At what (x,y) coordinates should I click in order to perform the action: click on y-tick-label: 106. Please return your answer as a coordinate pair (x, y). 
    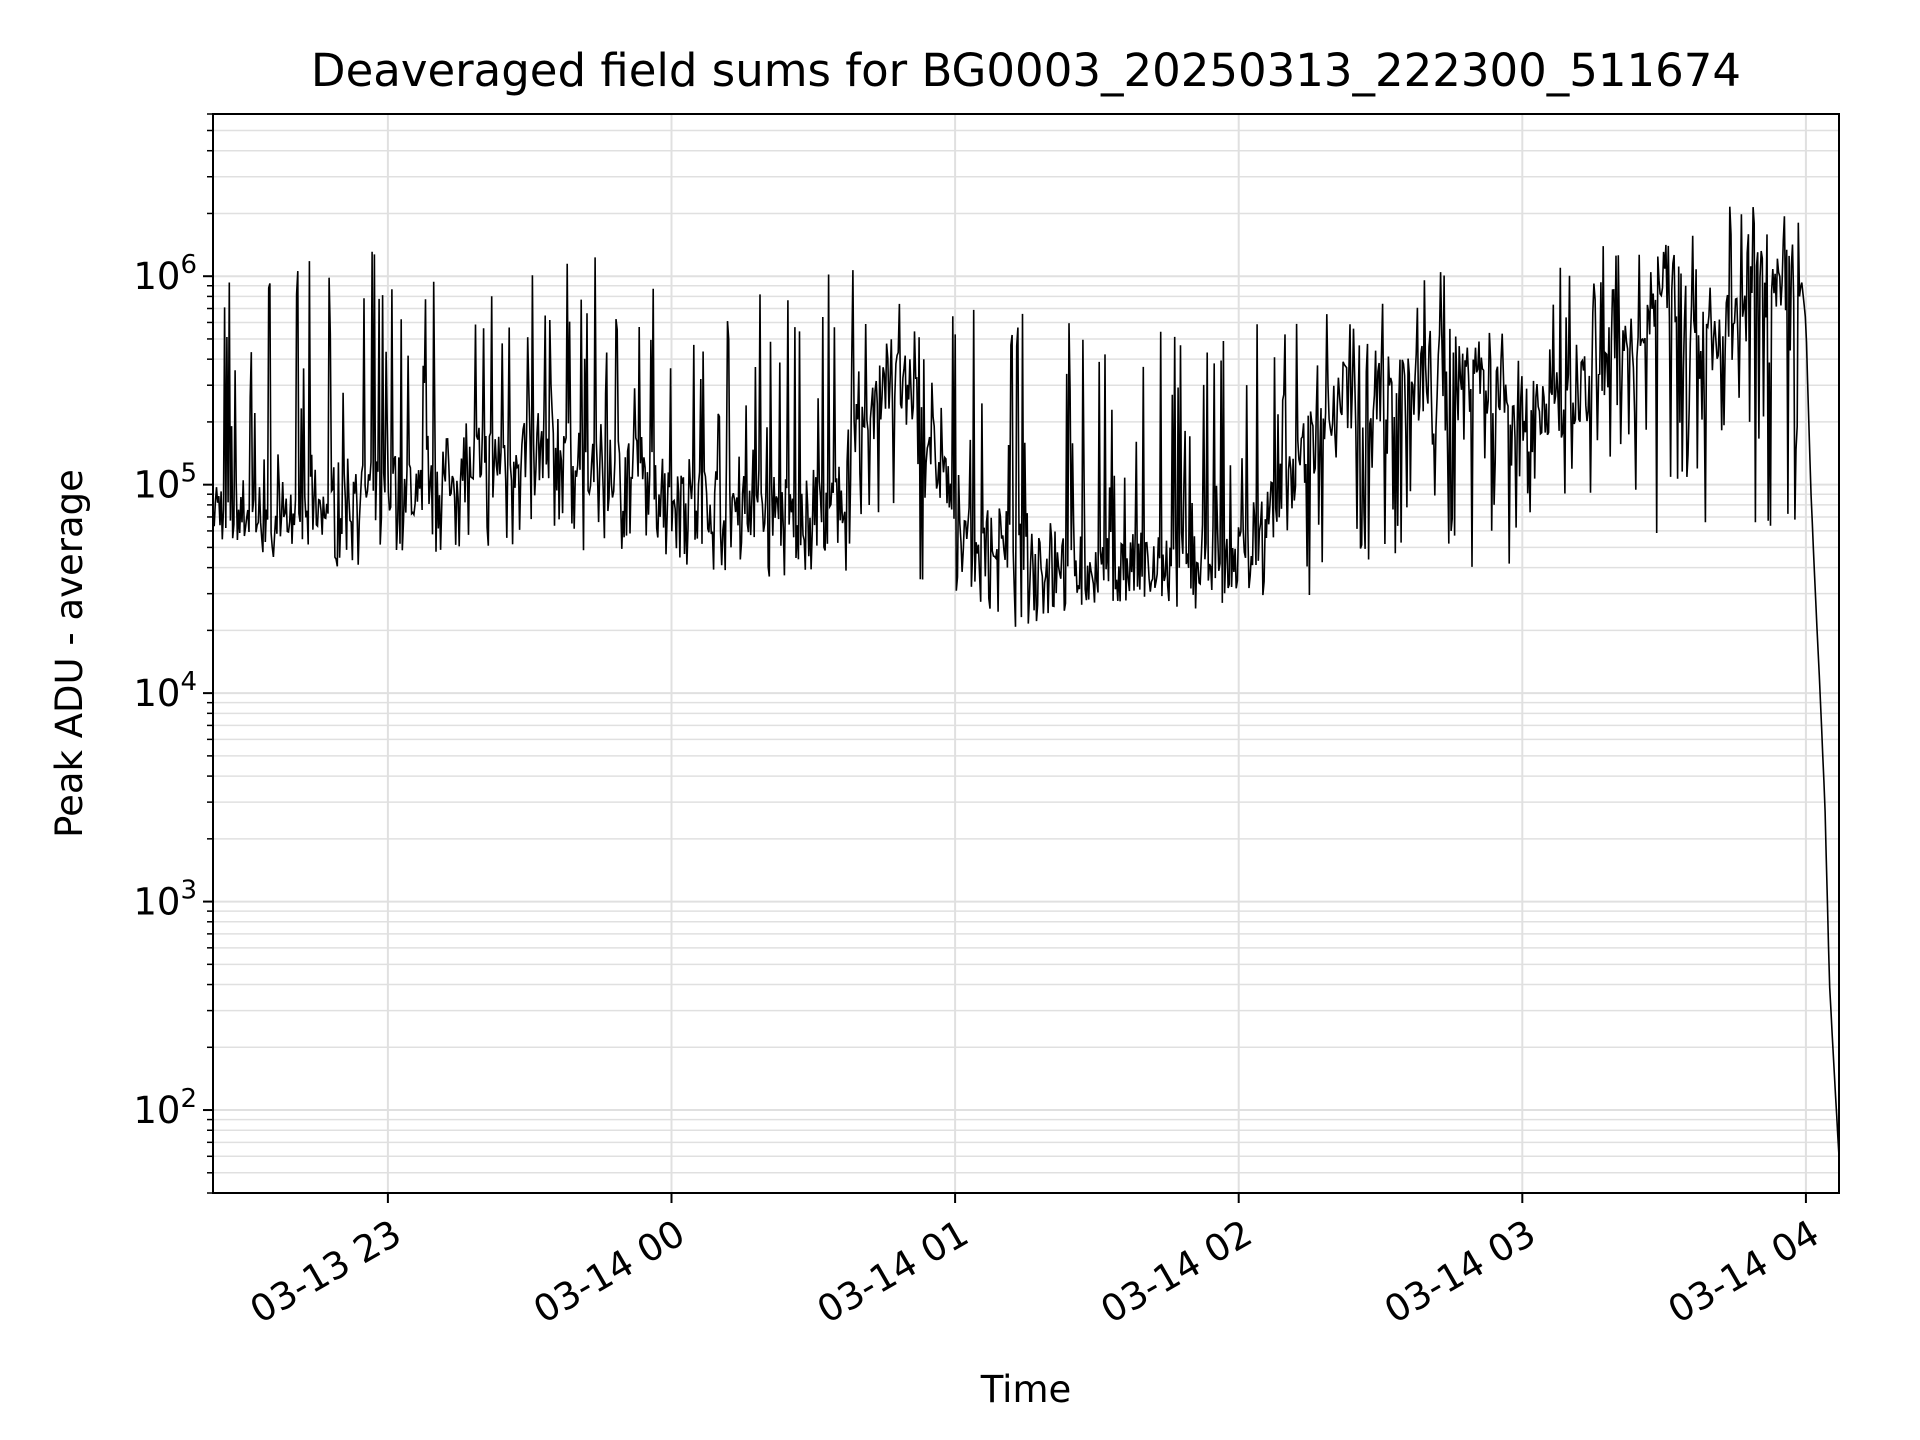
    Looking at the image, I should click on (165, 274).